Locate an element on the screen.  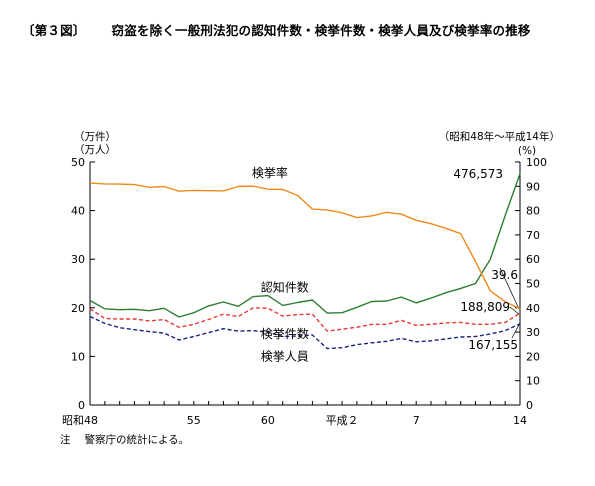
x-tick-label: 14 is located at coordinates (520, 420).